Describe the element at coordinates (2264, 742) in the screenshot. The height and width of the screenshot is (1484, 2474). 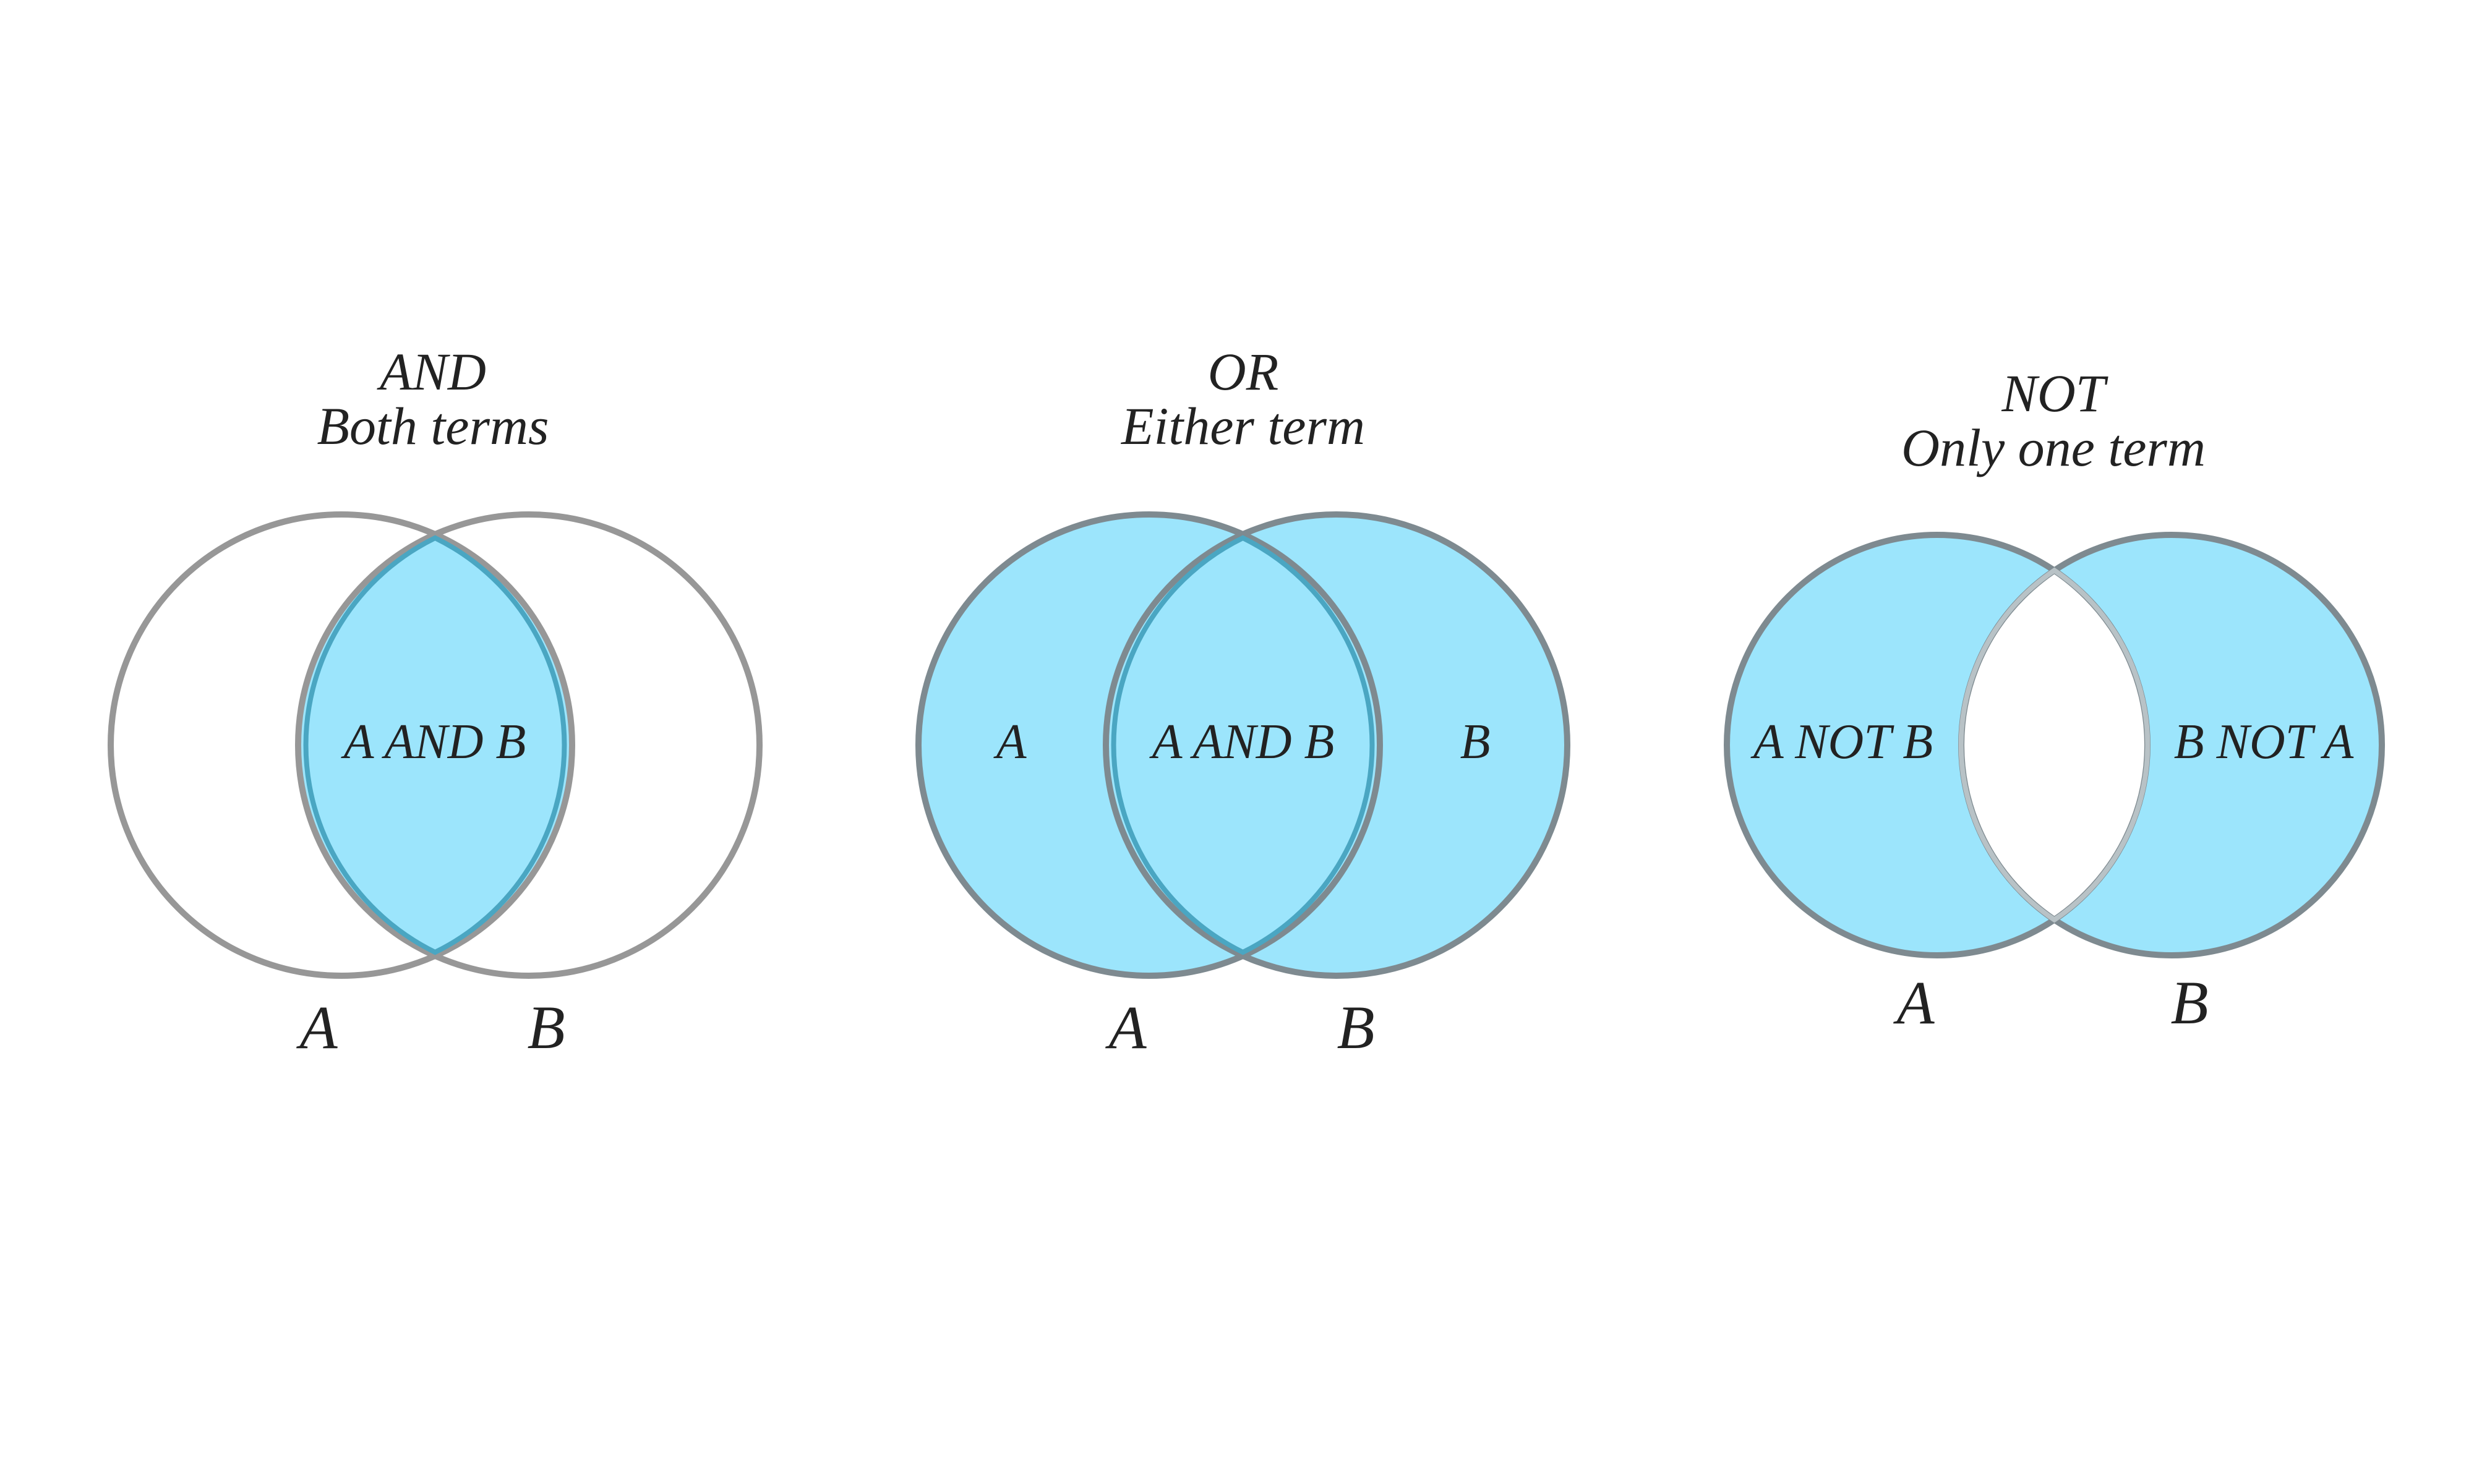
I see `not-right-region-label: B NOT A` at that location.